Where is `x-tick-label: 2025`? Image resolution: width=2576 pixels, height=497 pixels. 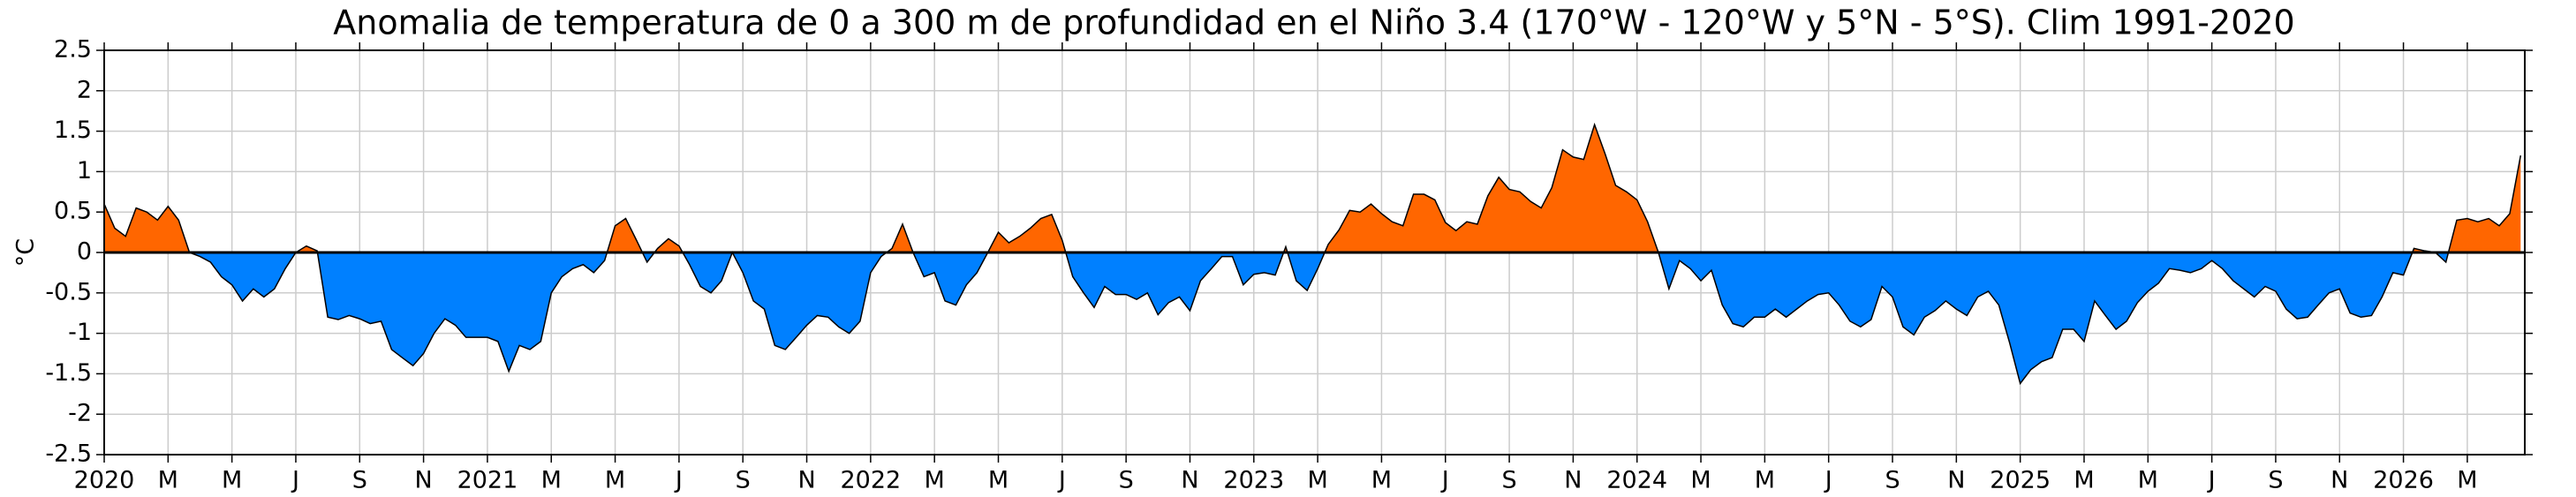 x-tick-label: 2025 is located at coordinates (2020, 480).